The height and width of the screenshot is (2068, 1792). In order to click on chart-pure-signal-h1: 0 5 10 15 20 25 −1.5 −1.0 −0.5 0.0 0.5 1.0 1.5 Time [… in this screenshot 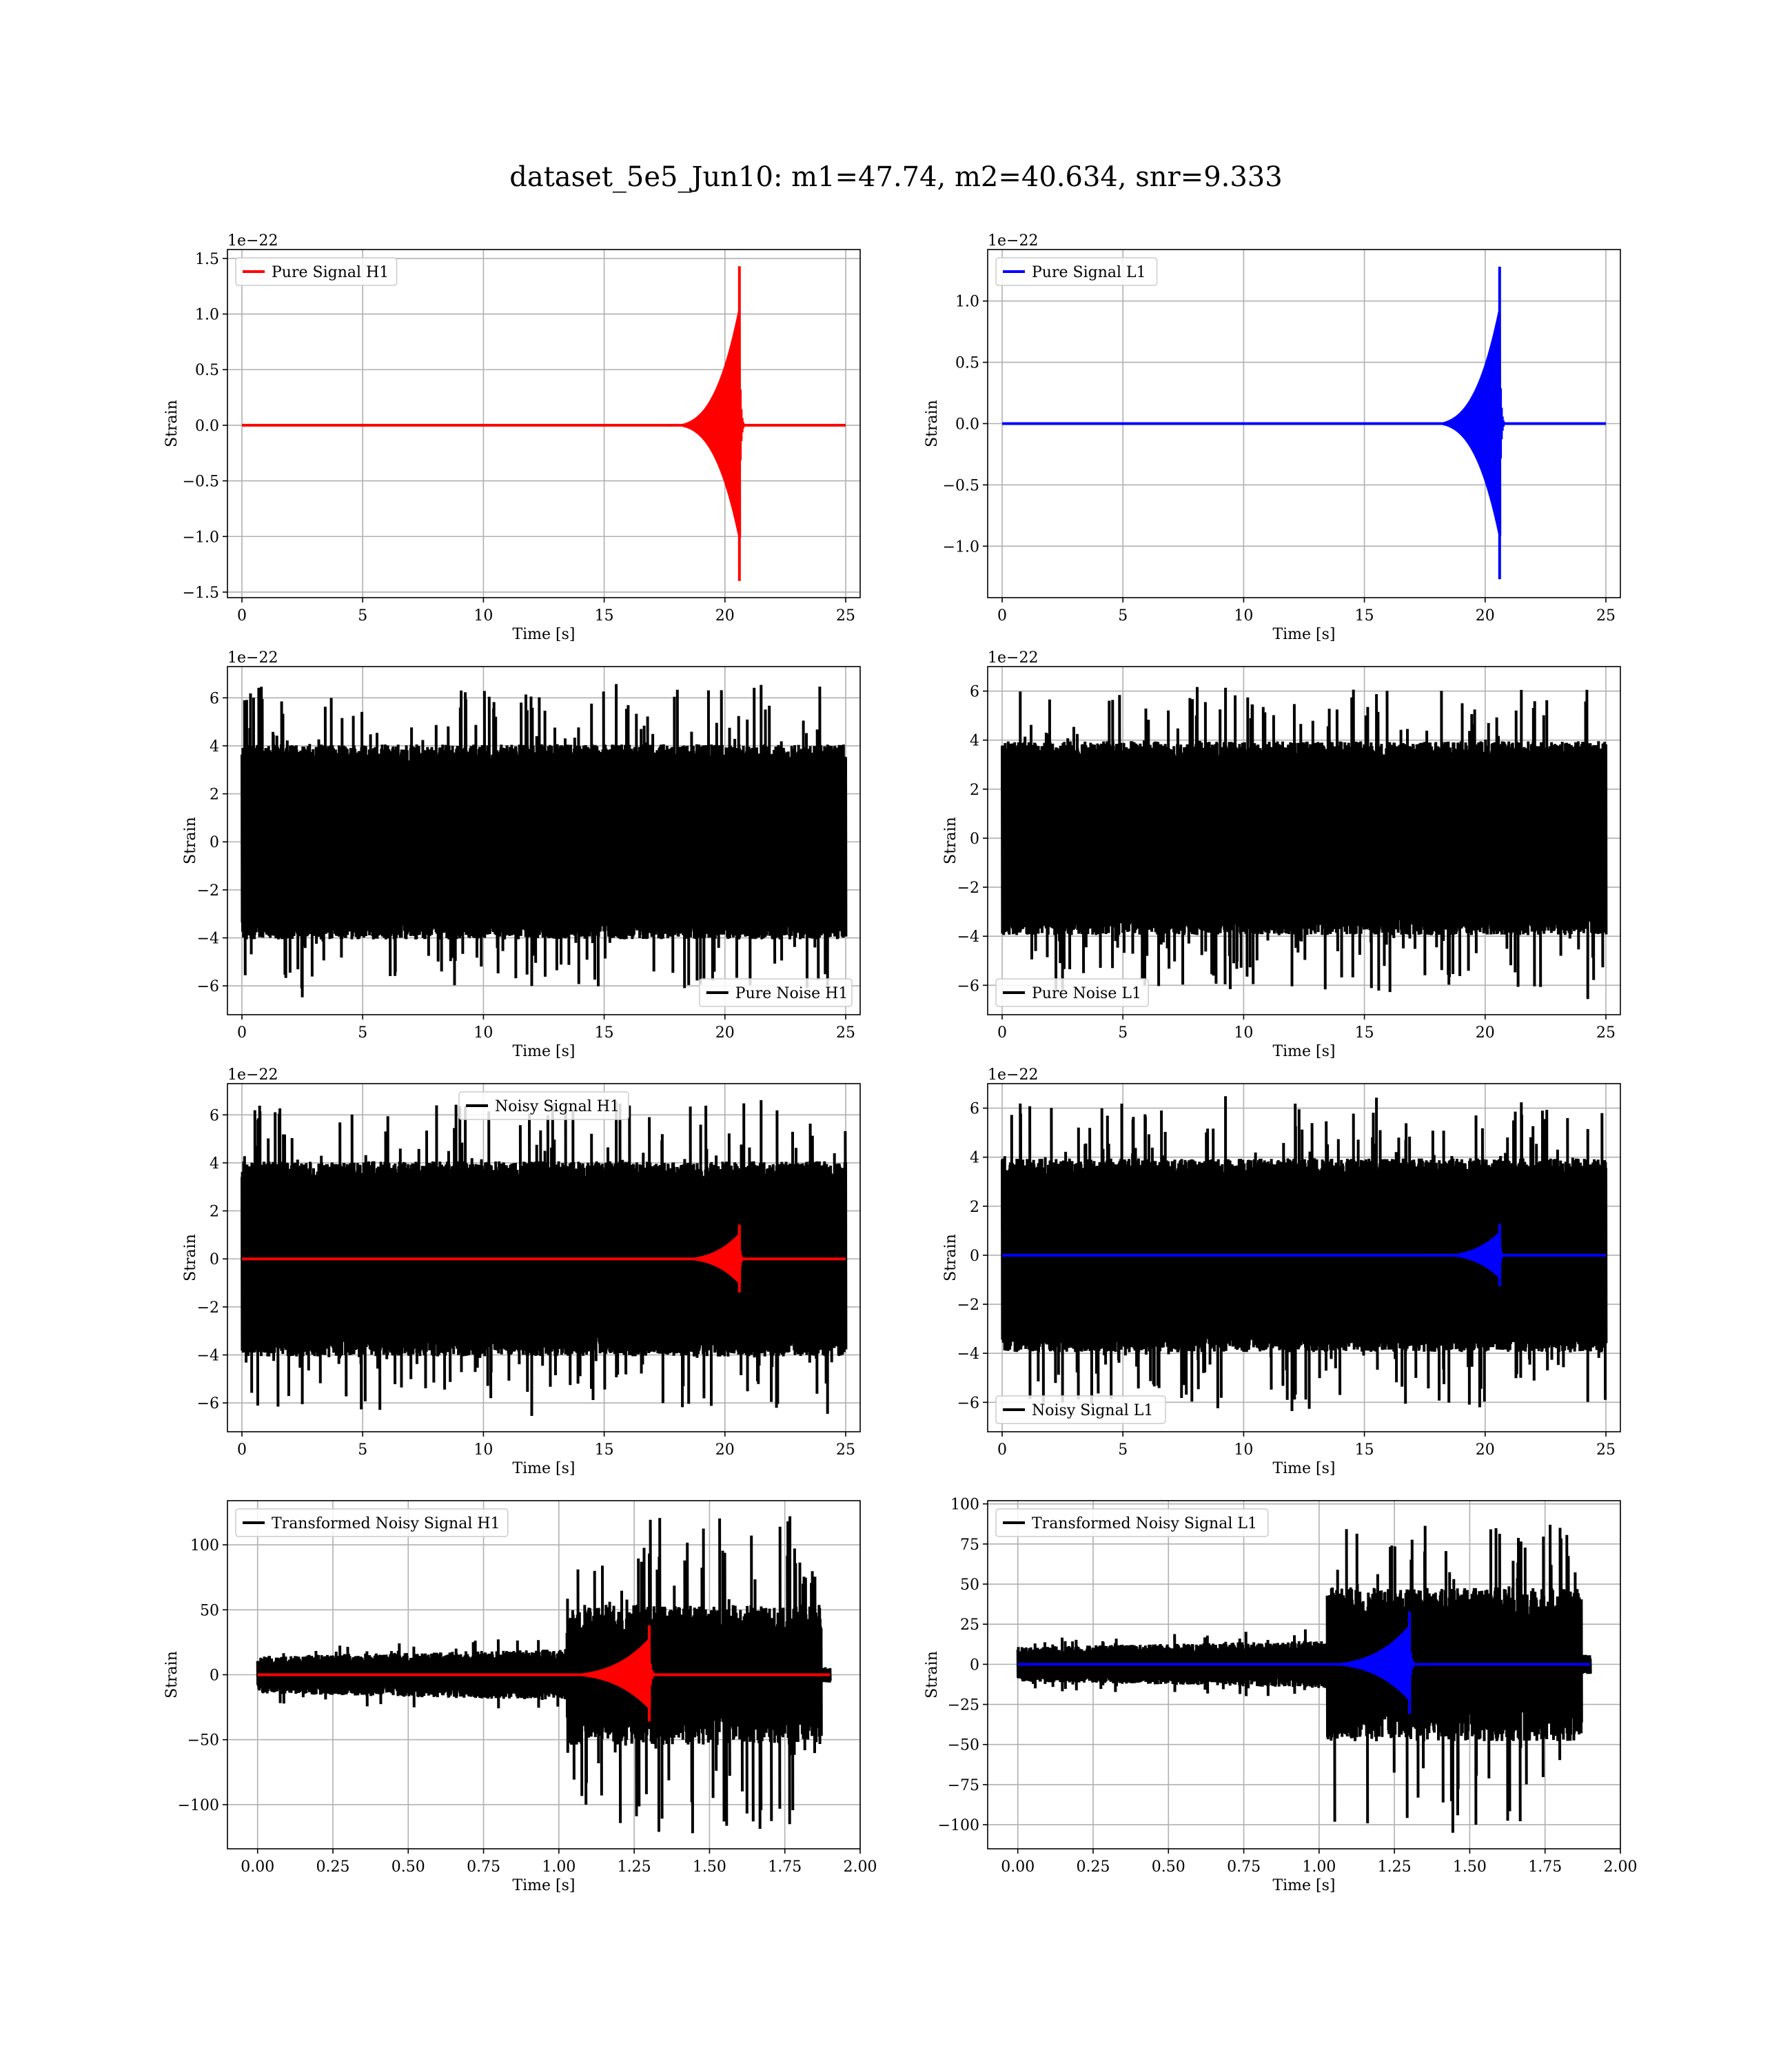, I will do `click(512, 437)`.